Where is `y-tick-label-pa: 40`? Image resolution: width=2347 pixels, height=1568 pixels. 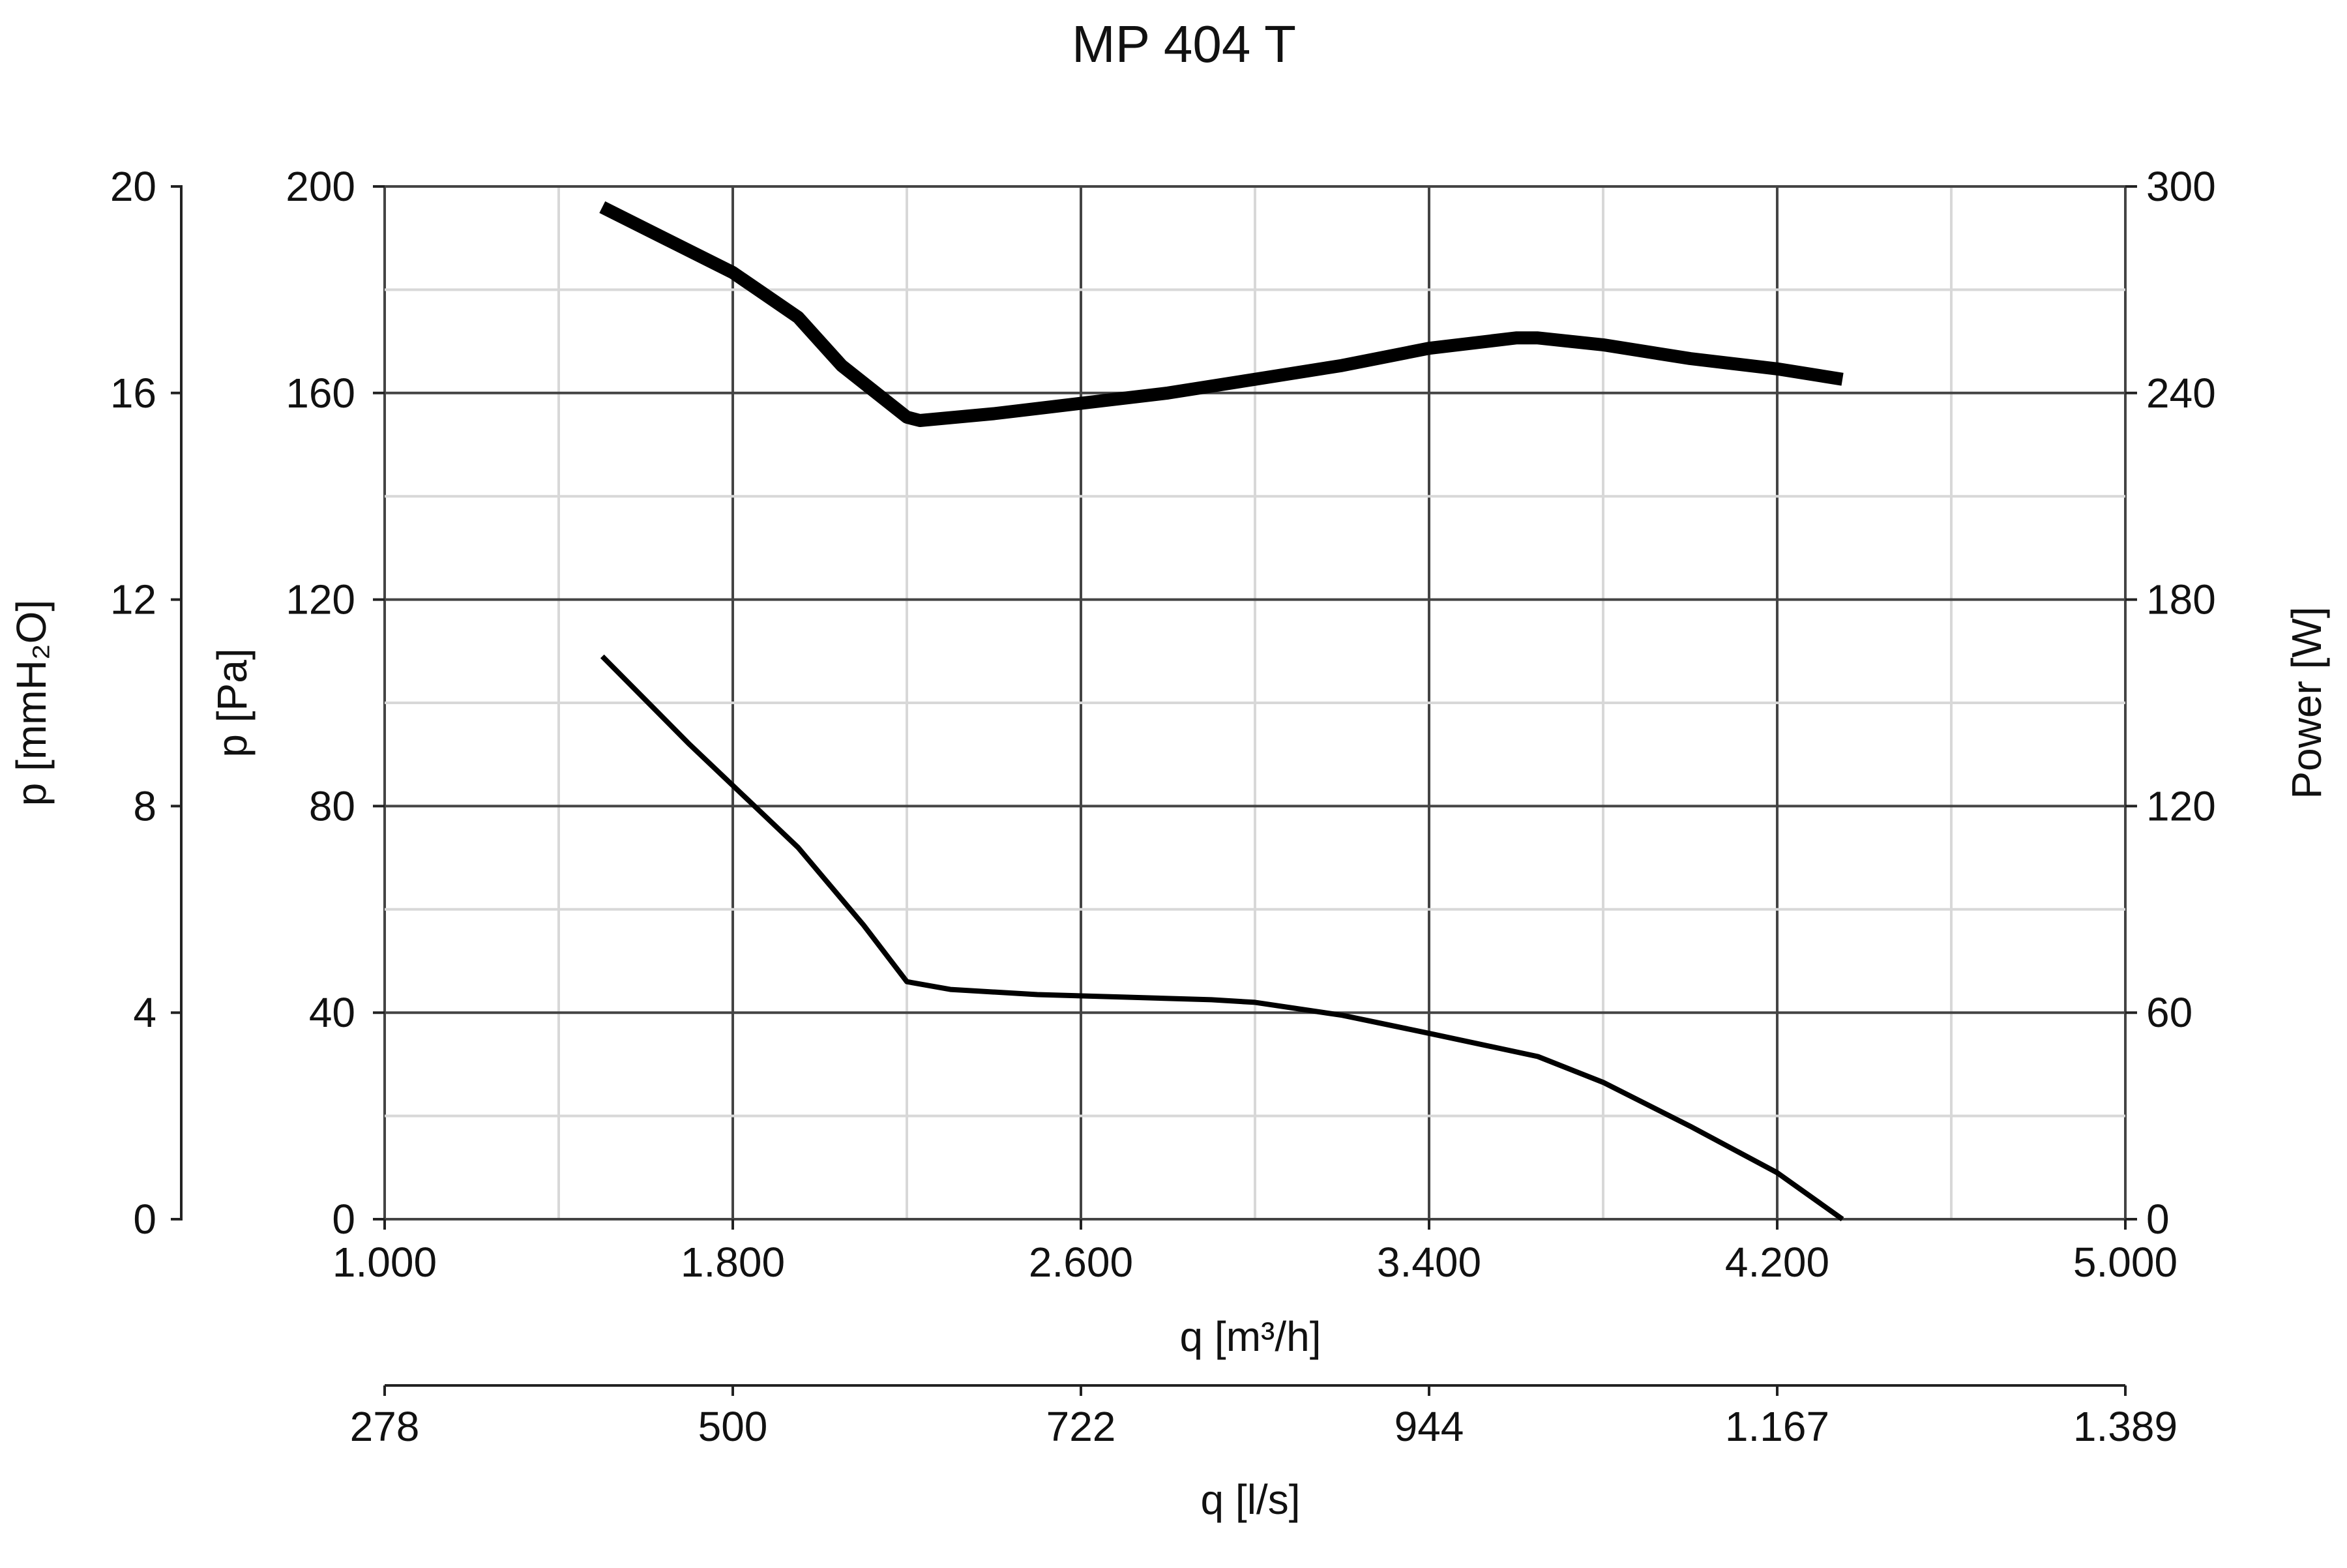 y-tick-label-pa: 40 is located at coordinates (332, 1012).